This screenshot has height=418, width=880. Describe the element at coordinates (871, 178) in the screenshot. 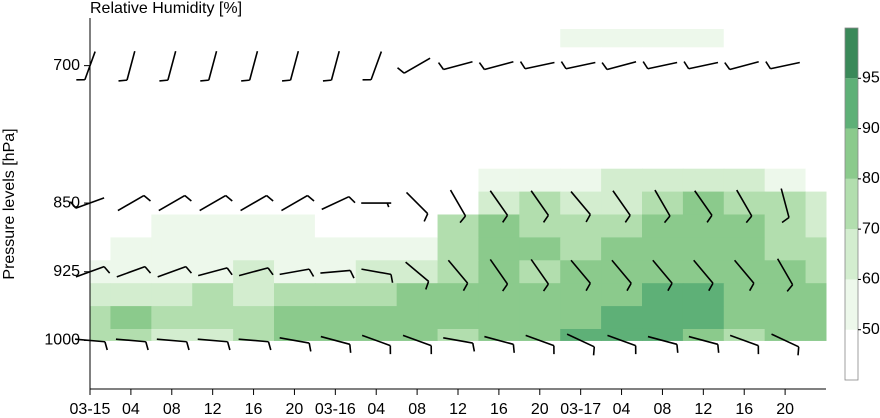

I see `colorbar-label: 80` at that location.